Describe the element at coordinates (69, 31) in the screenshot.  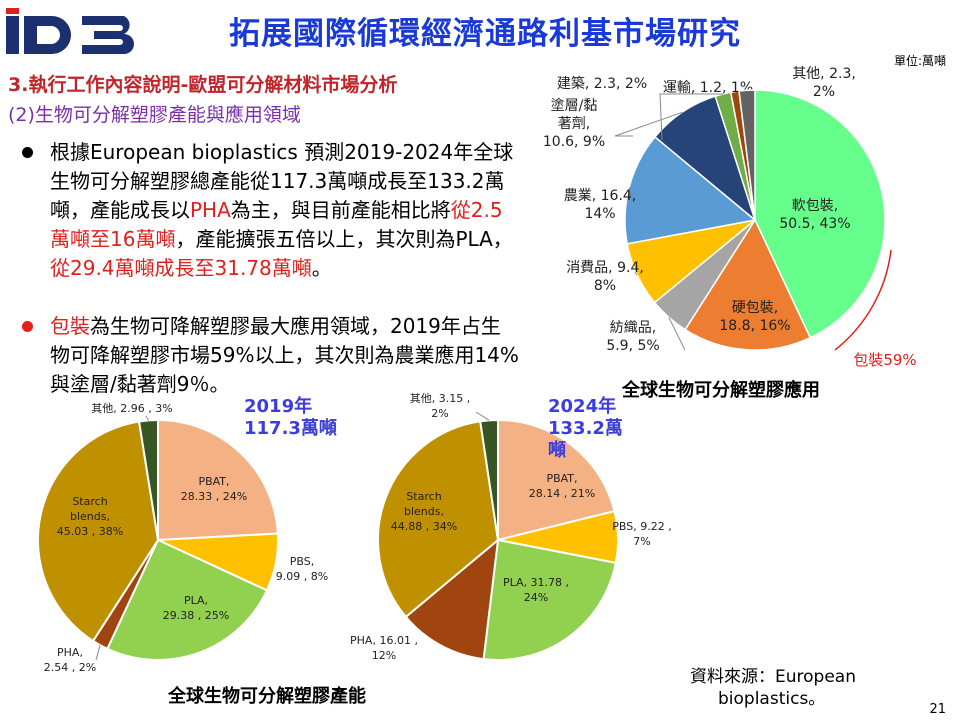
I see `id3-logo: iD3` at that location.